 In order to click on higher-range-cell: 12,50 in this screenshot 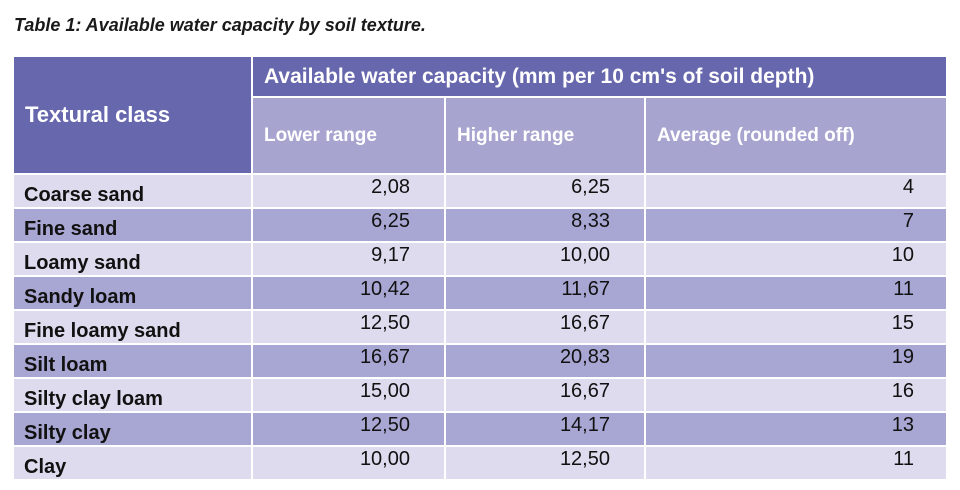, I will do `click(545, 463)`.